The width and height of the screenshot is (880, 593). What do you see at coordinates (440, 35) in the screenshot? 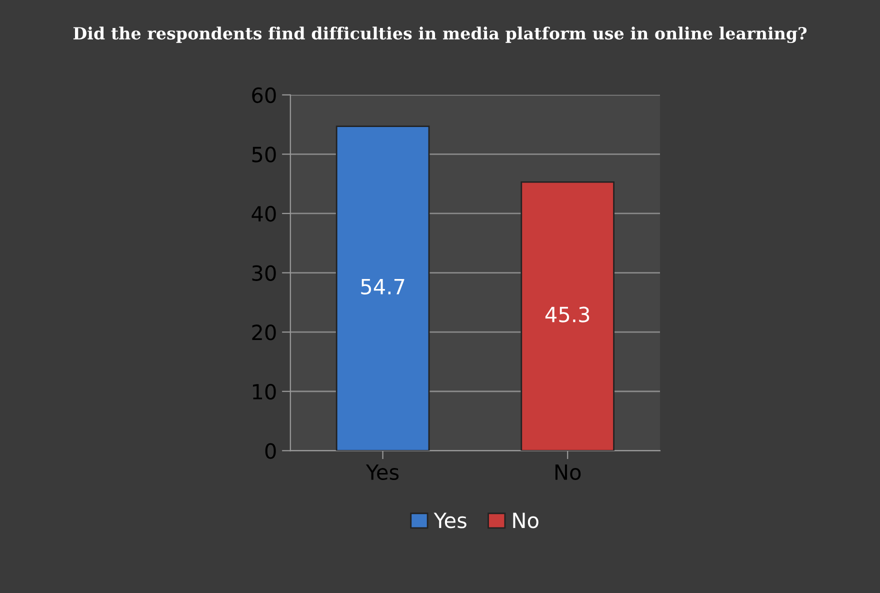
I see `chart-title: Did the respondents find difficulties in media platform use in online learning?` at bounding box center [440, 35].